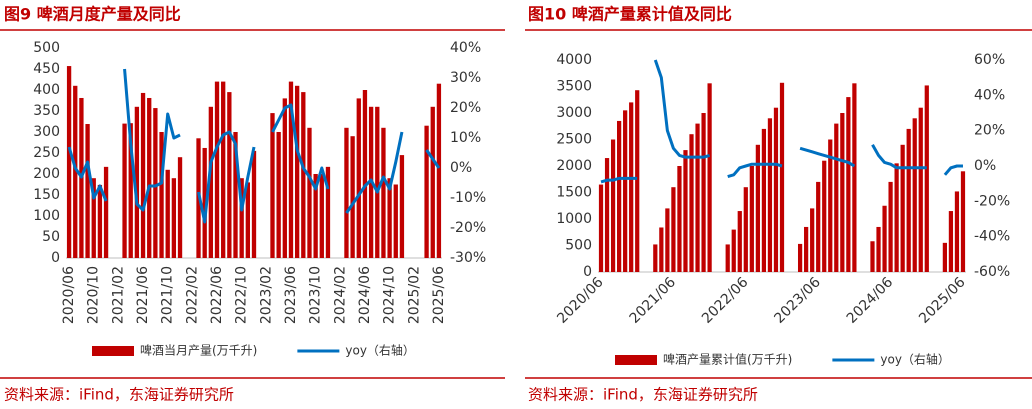 This screenshot has height=409, width=1032. What do you see at coordinates (574, 166) in the screenshot?
I see `y-tick-label: 2000` at bounding box center [574, 166].